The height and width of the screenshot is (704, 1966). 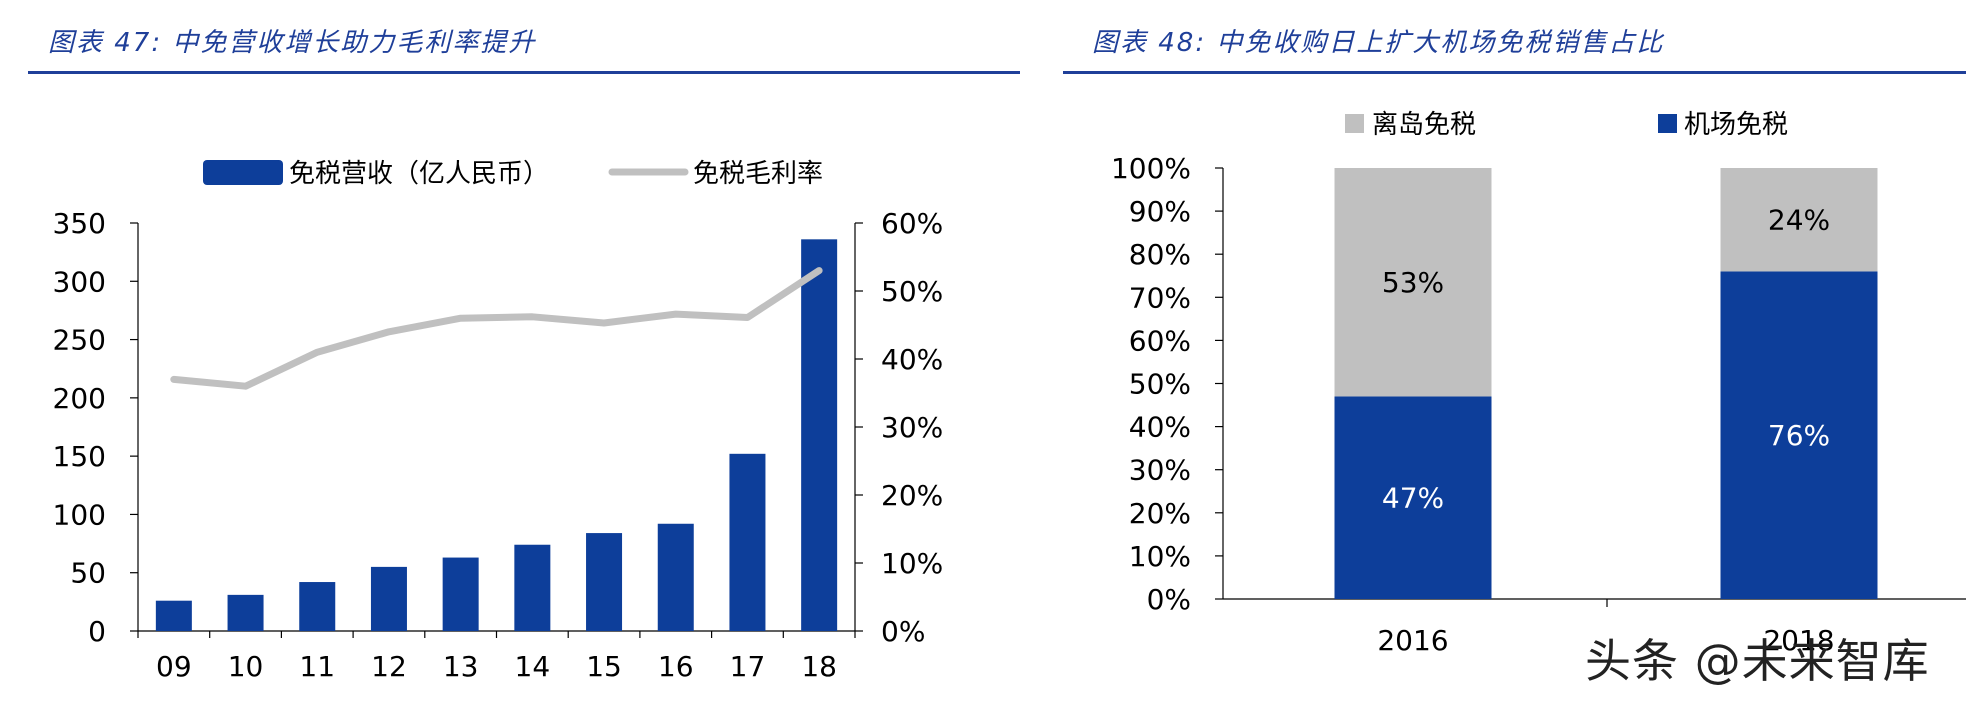 What do you see at coordinates (1160, 297) in the screenshot?
I see `stacked-y-tick-label: 70%` at bounding box center [1160, 297].